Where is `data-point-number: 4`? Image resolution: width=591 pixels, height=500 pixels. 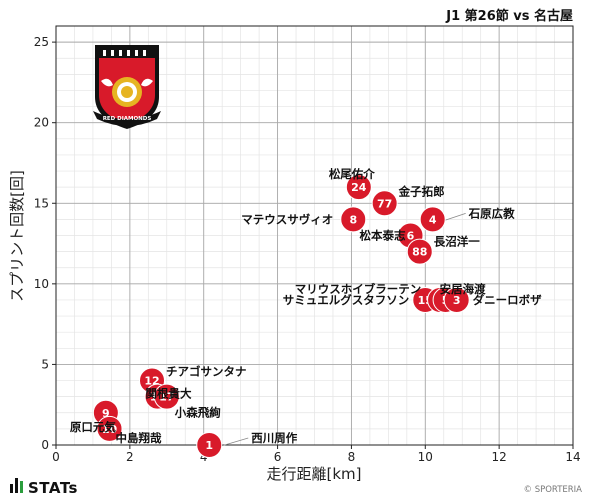 data-point-number: 4 is located at coordinates (433, 219).